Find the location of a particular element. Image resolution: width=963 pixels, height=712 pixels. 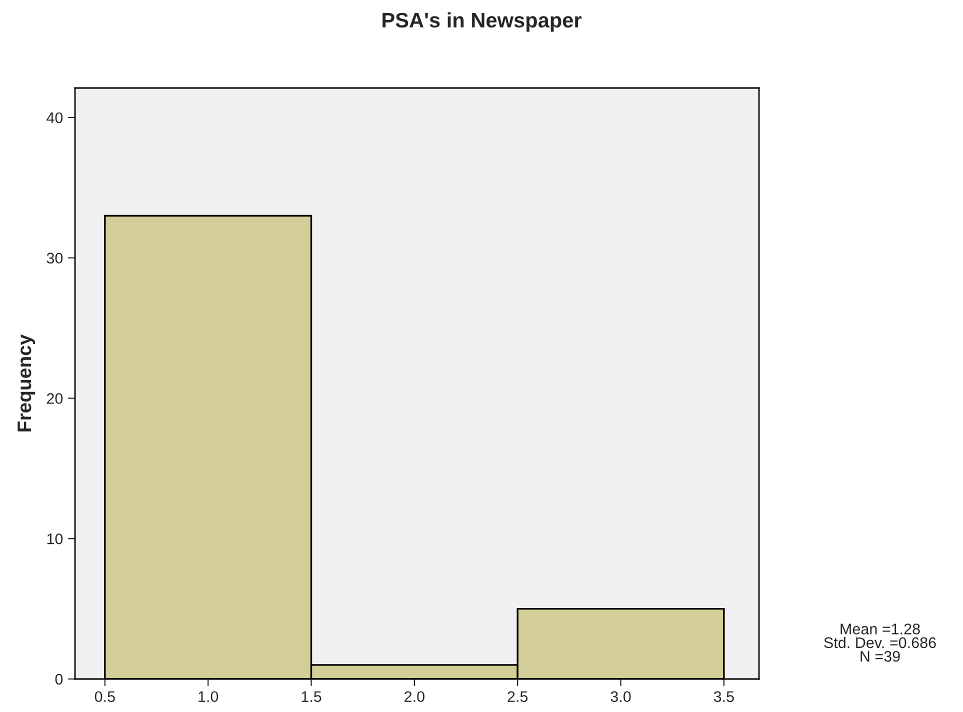

chart-title: PSA's in Newspaper is located at coordinates (482, 22).